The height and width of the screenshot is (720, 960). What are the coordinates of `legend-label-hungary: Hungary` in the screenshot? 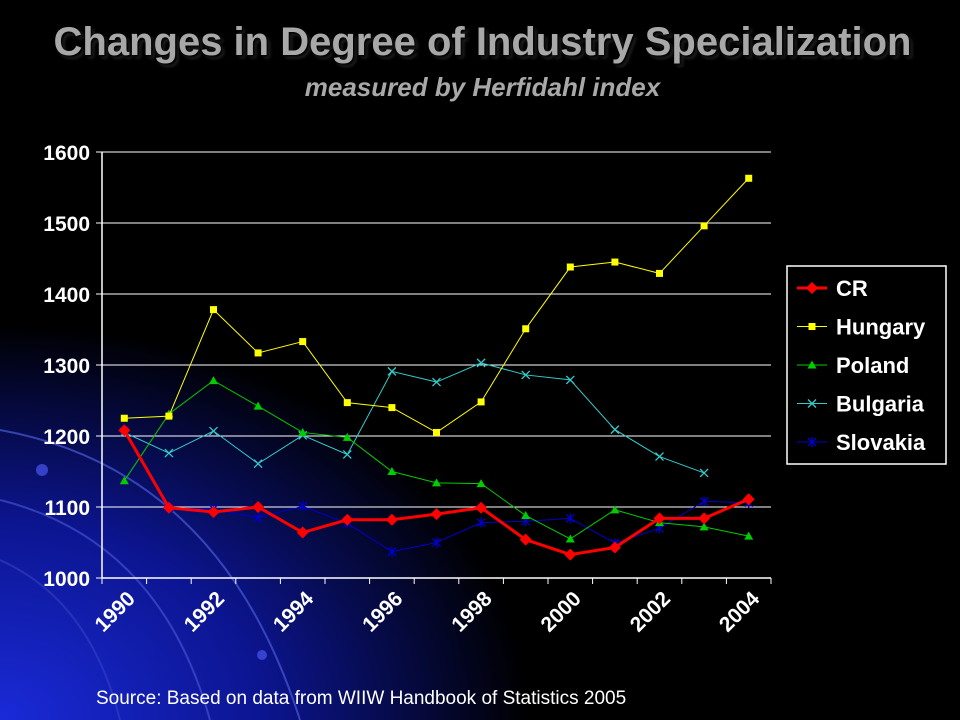 It's located at (881, 327).